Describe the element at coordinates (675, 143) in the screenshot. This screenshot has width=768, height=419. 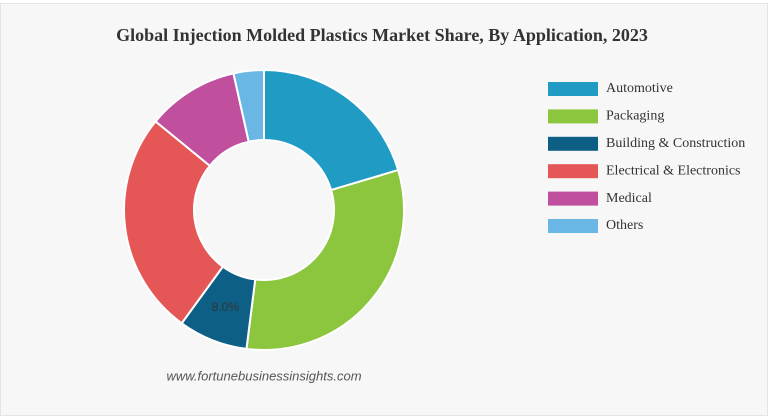
I see `legend-label: Building & Construction` at that location.